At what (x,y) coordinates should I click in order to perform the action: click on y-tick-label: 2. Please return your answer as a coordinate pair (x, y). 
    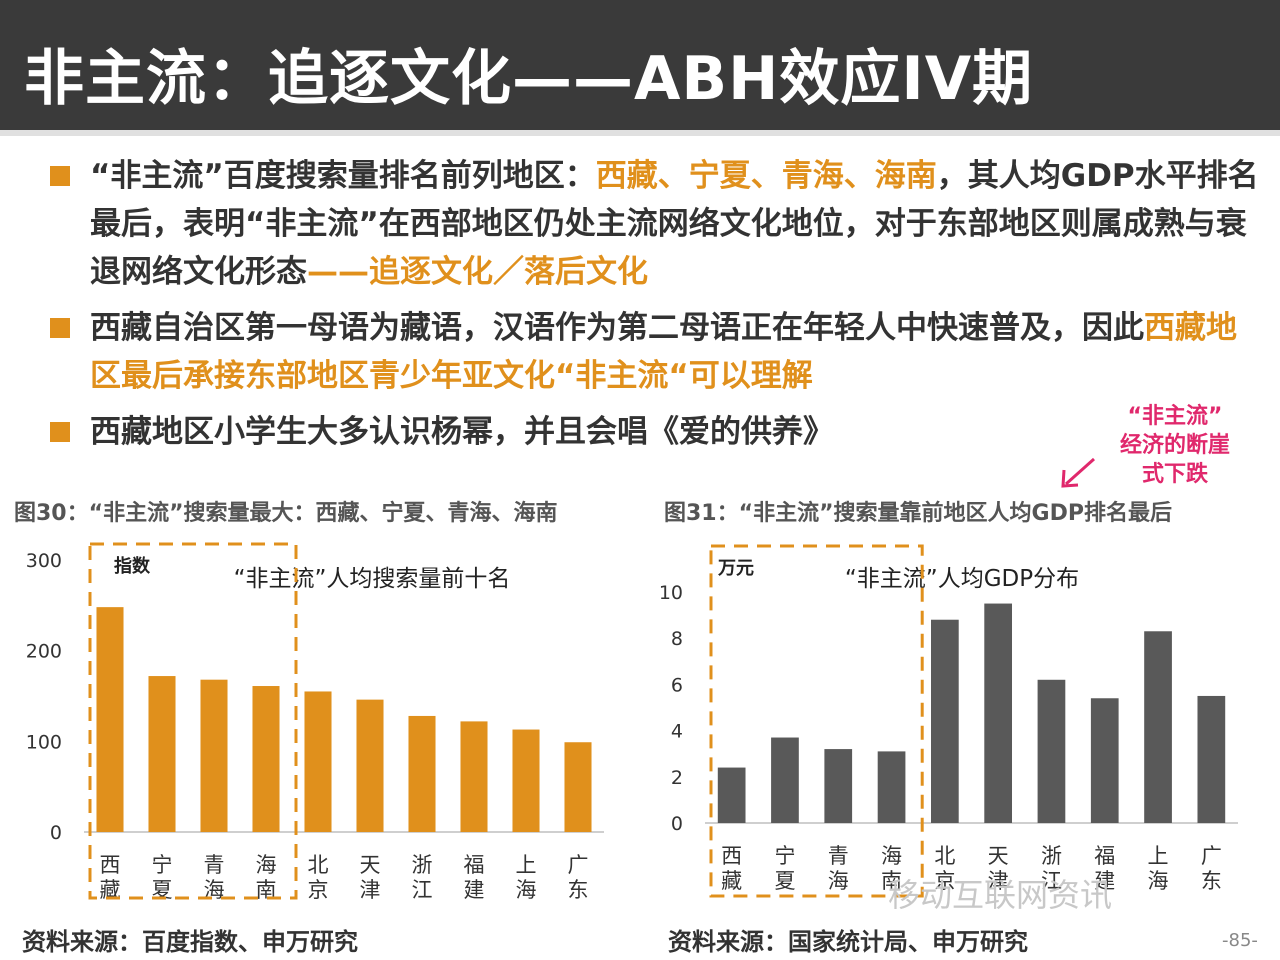
    Looking at the image, I should click on (677, 778).